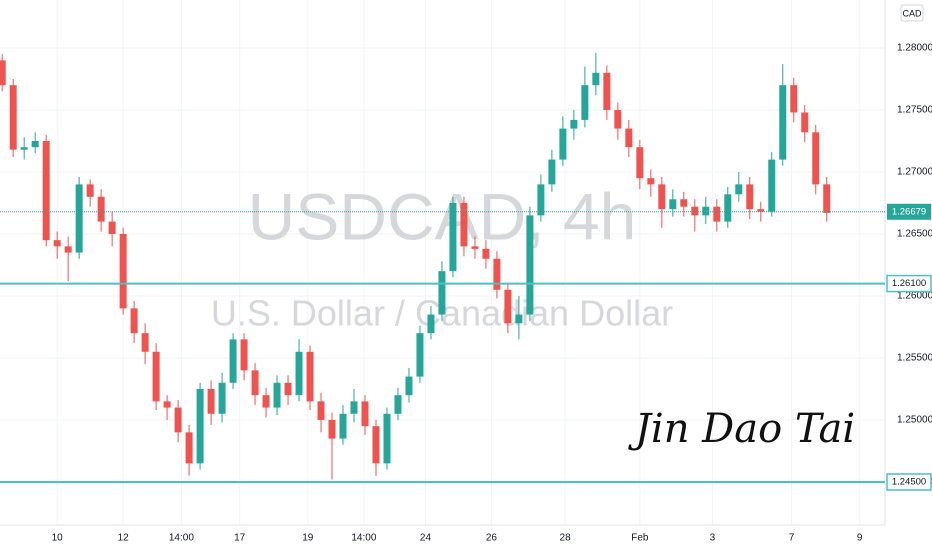  I want to click on x-tick-label: 12, so click(124, 538).